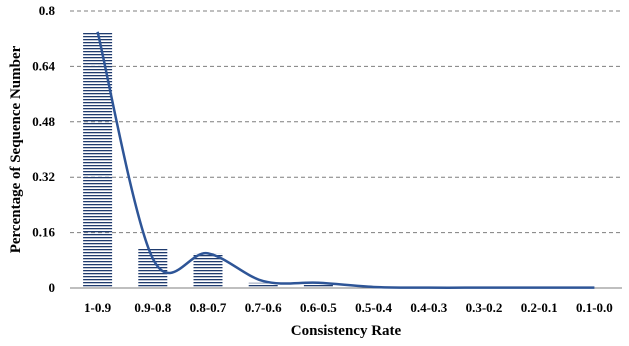 This screenshot has width=629, height=346. I want to click on y-tick-label: 0.32, so click(43, 176).